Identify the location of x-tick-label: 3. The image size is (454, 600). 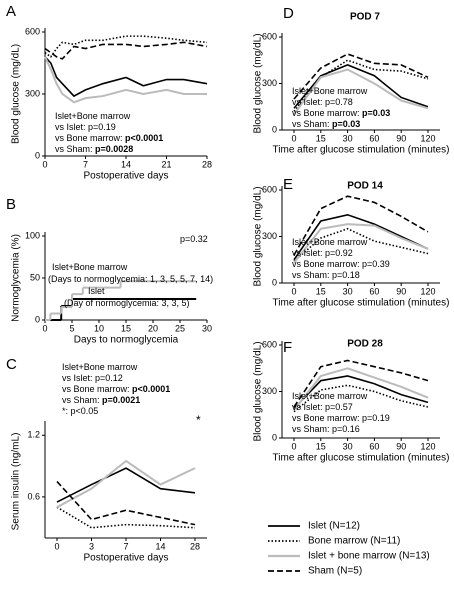
(91, 546).